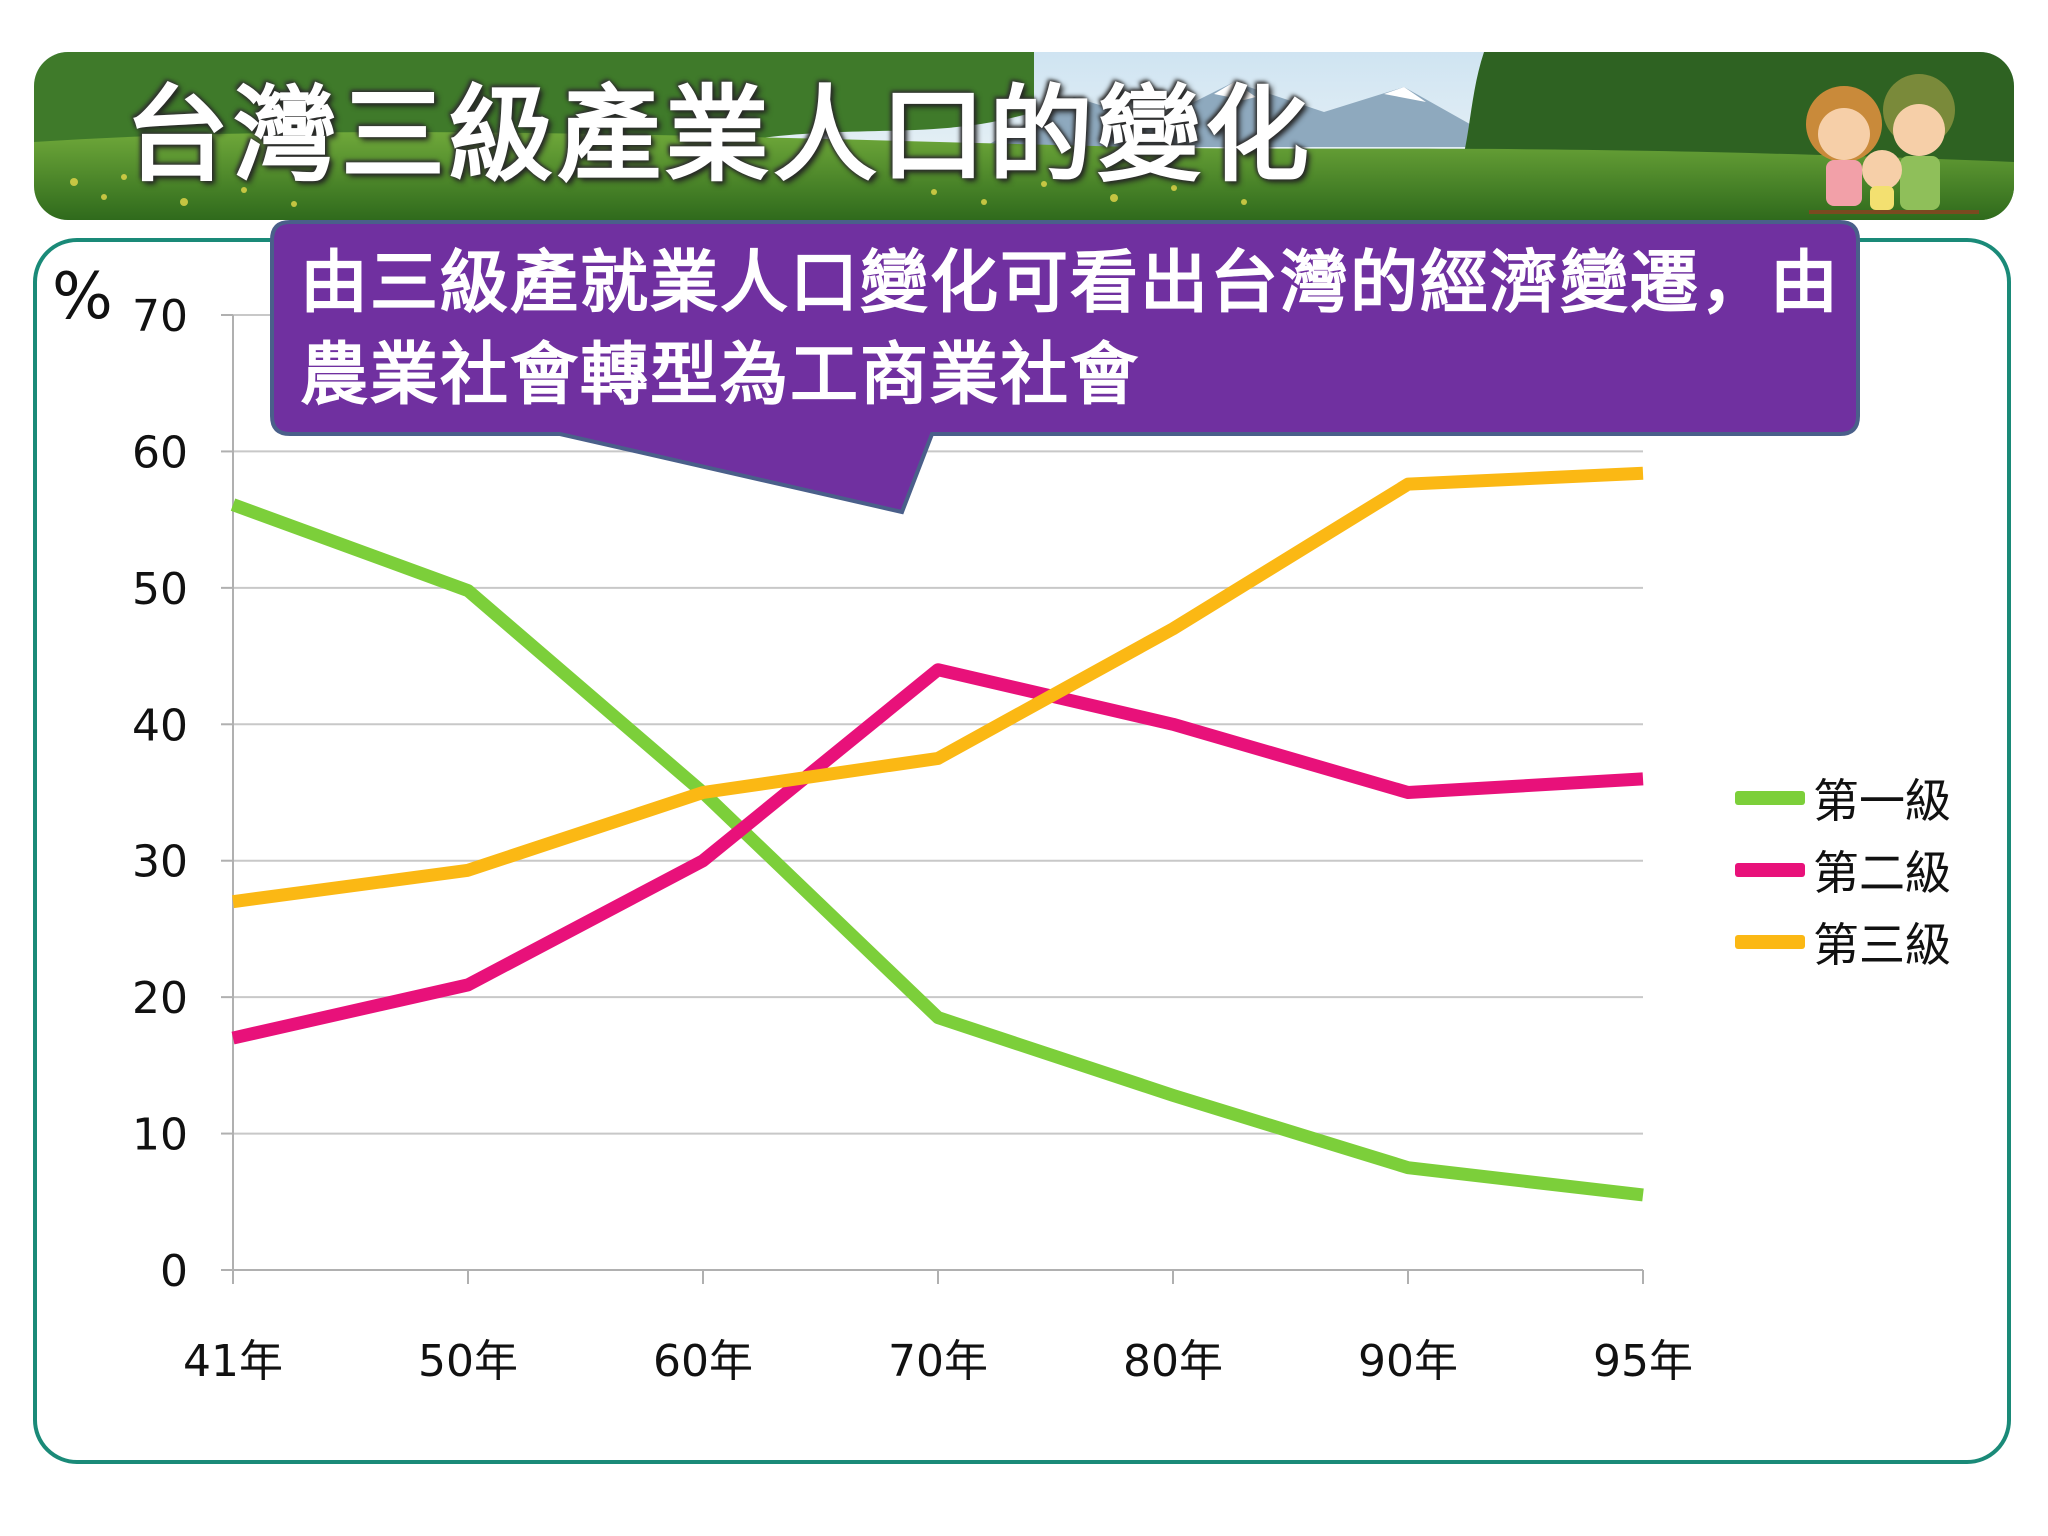  Describe the element at coordinates (160, 725) in the screenshot. I see `y-tick-label: 40` at that location.